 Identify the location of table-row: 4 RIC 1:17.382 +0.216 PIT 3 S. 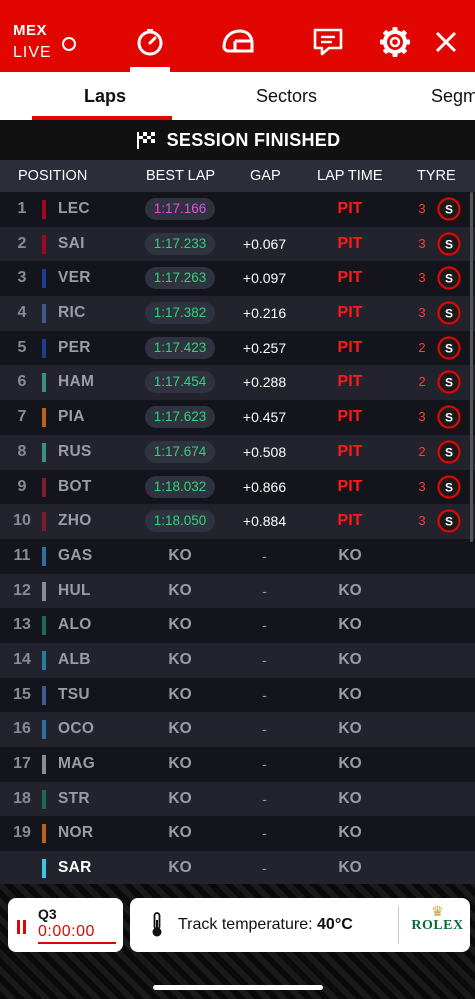
(237, 313).